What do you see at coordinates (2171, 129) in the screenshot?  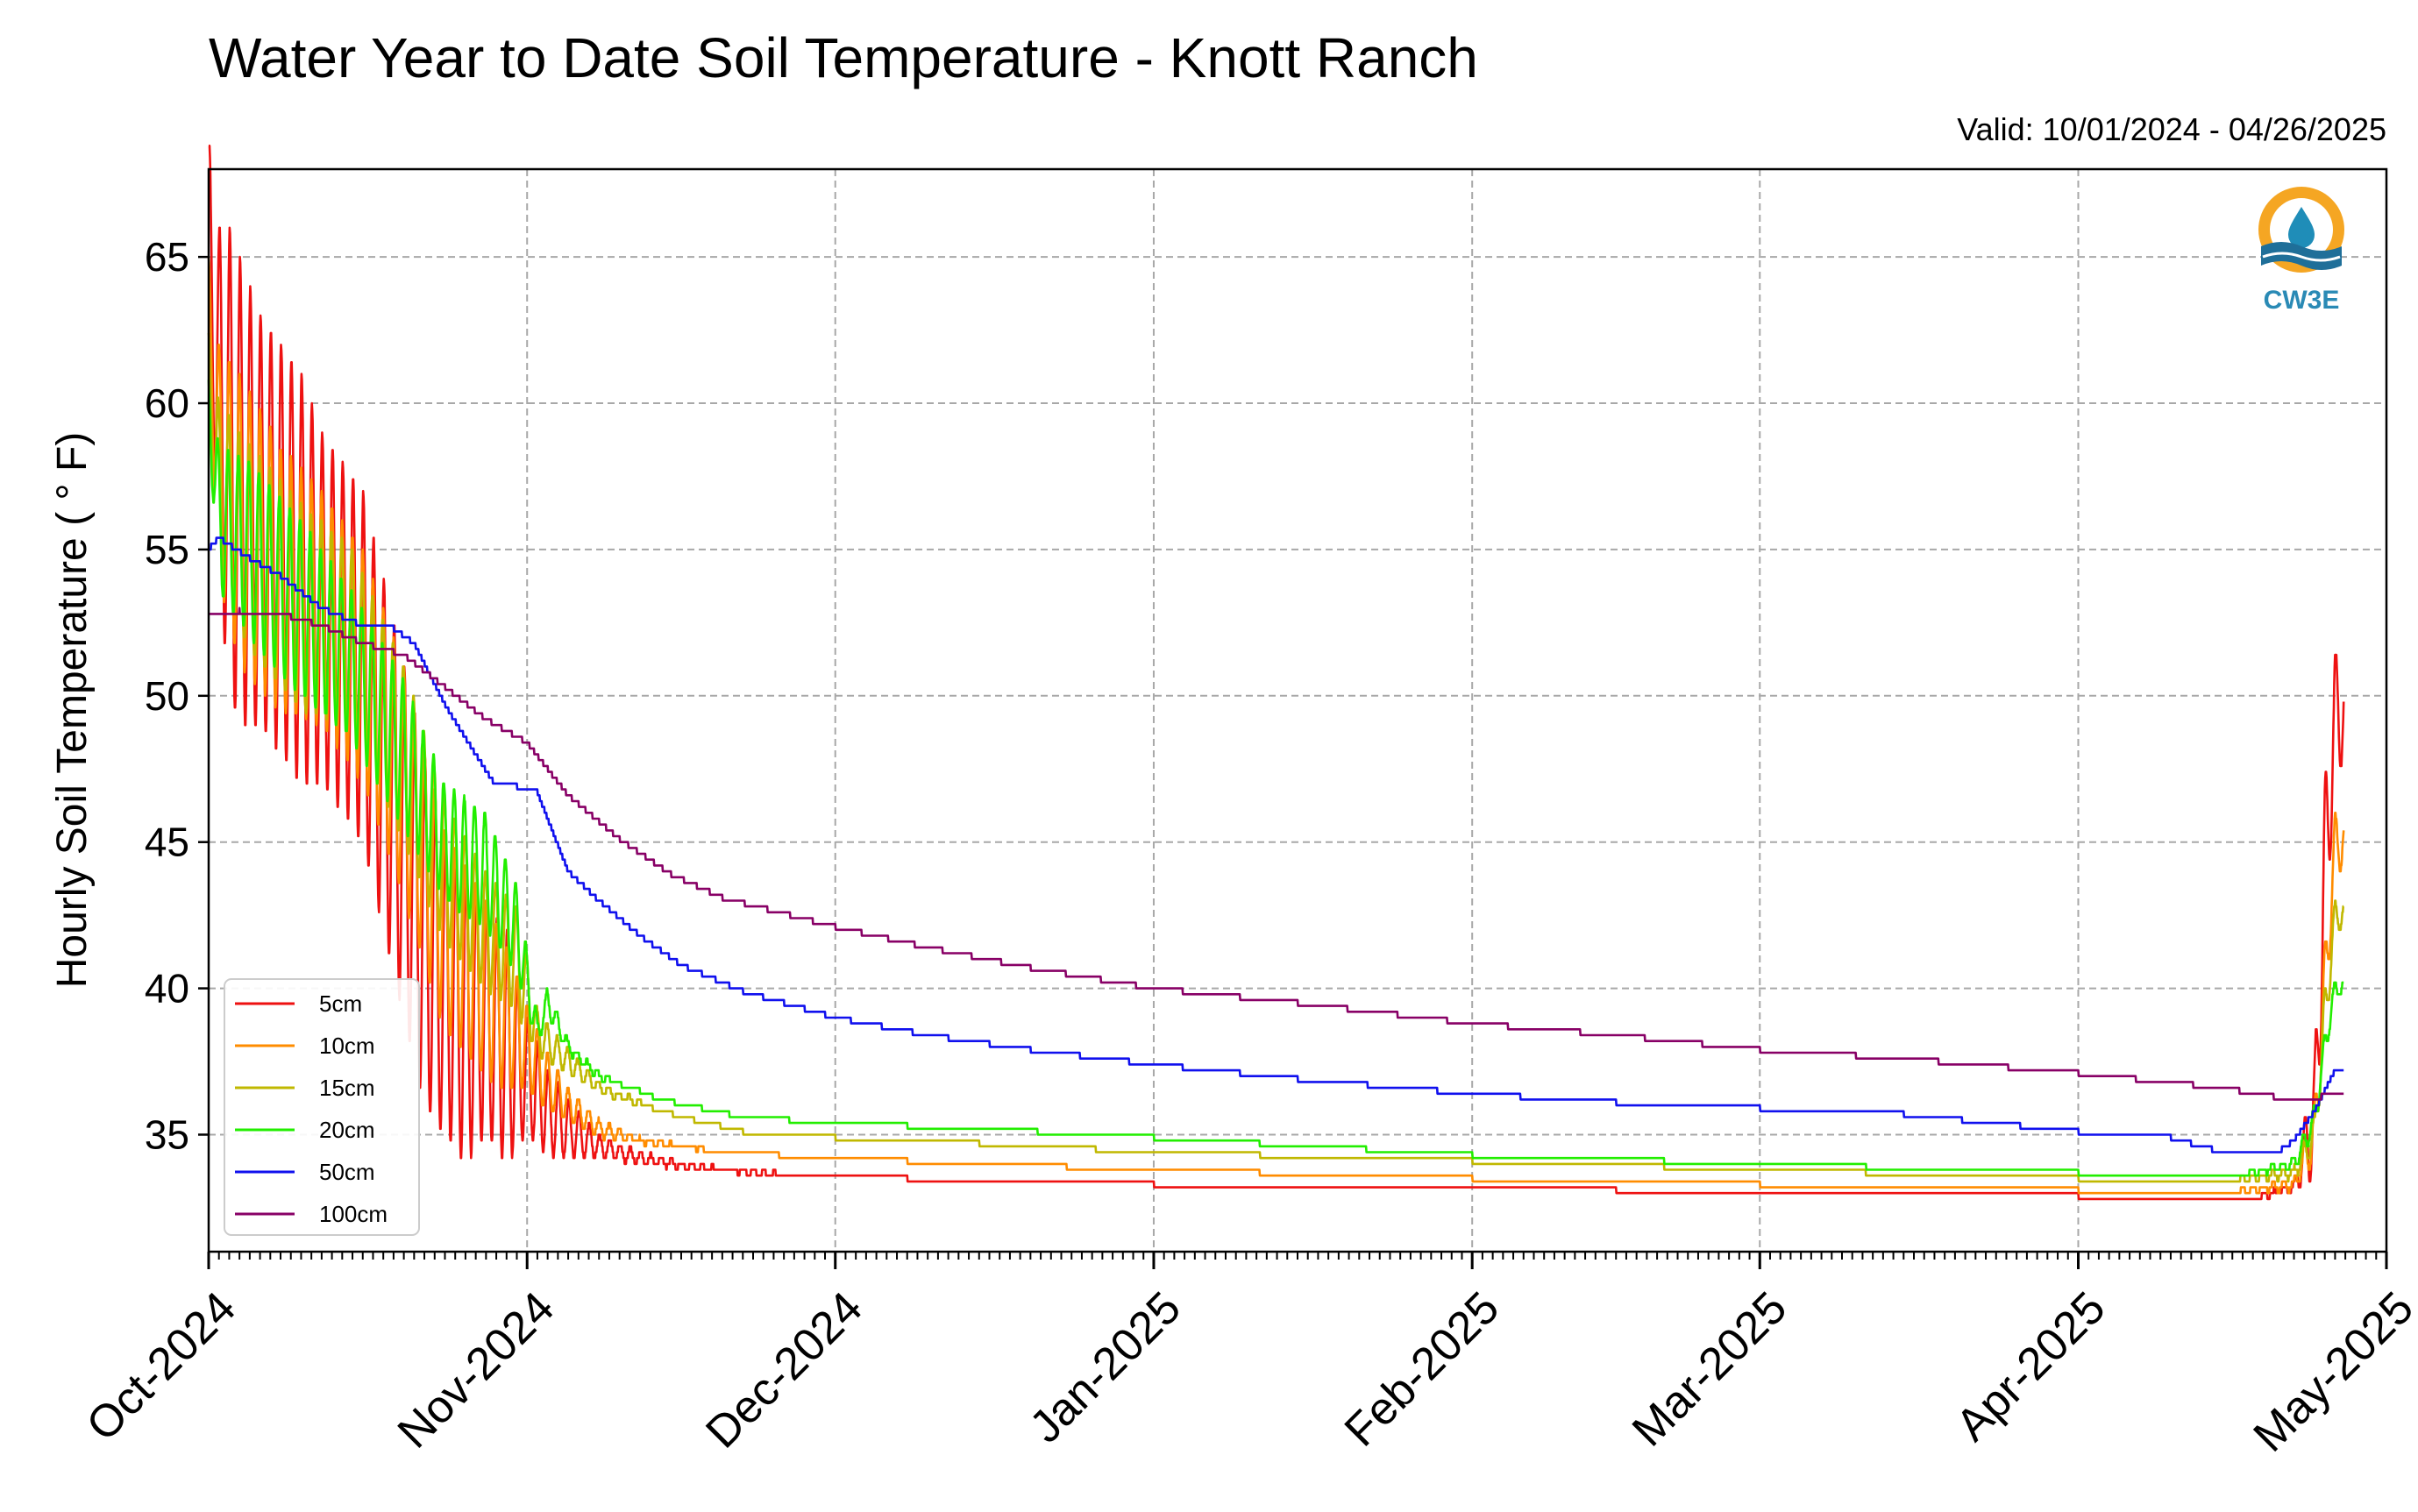 I see `valid-date-range: Valid: 10/01/2024 - 04/26/2025` at bounding box center [2171, 129].